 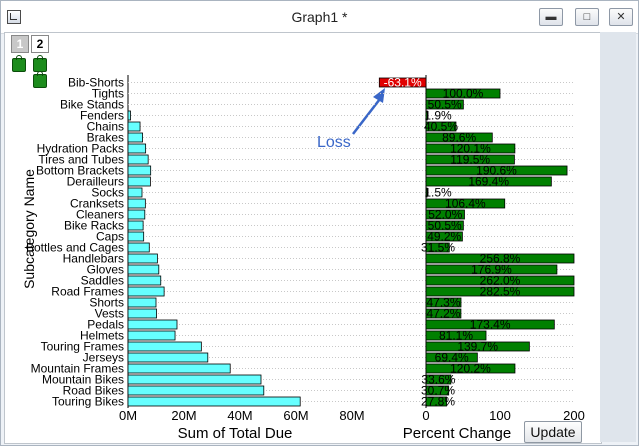 What do you see at coordinates (103, 358) in the screenshot?
I see `category-label: Jerseys` at bounding box center [103, 358].